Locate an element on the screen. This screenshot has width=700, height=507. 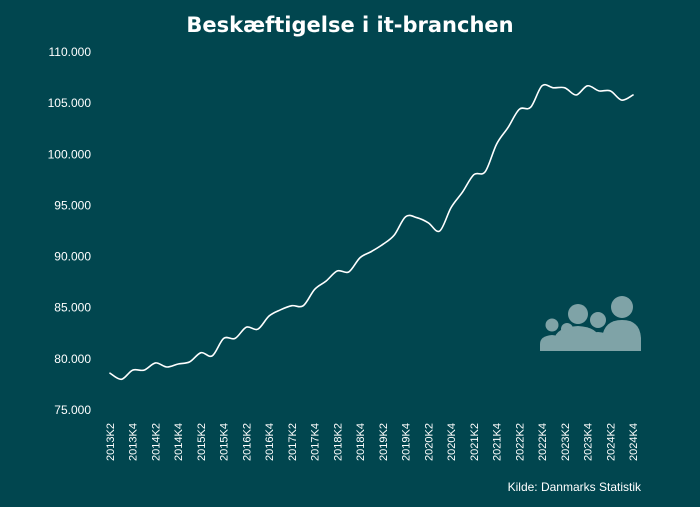
x-tick-label: 2016K4 is located at coordinates (270, 442).